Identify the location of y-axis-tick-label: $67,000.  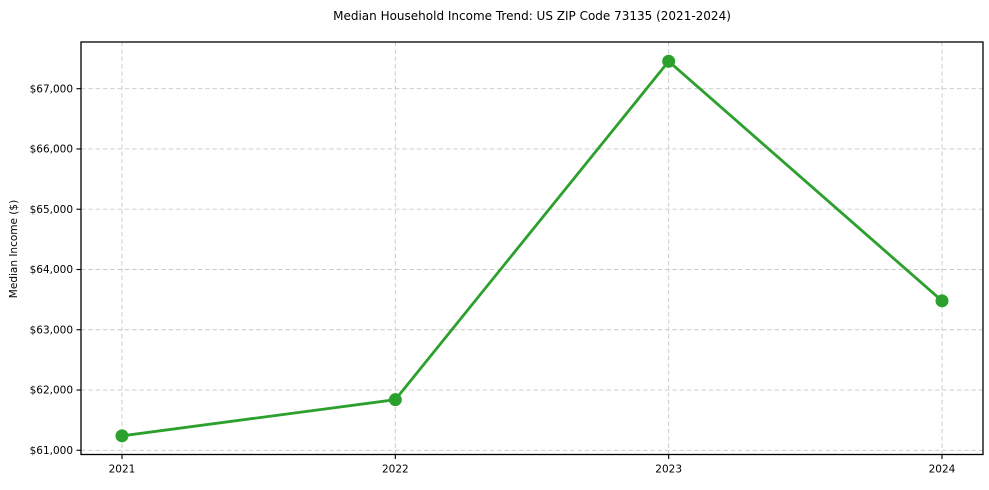
(51, 89).